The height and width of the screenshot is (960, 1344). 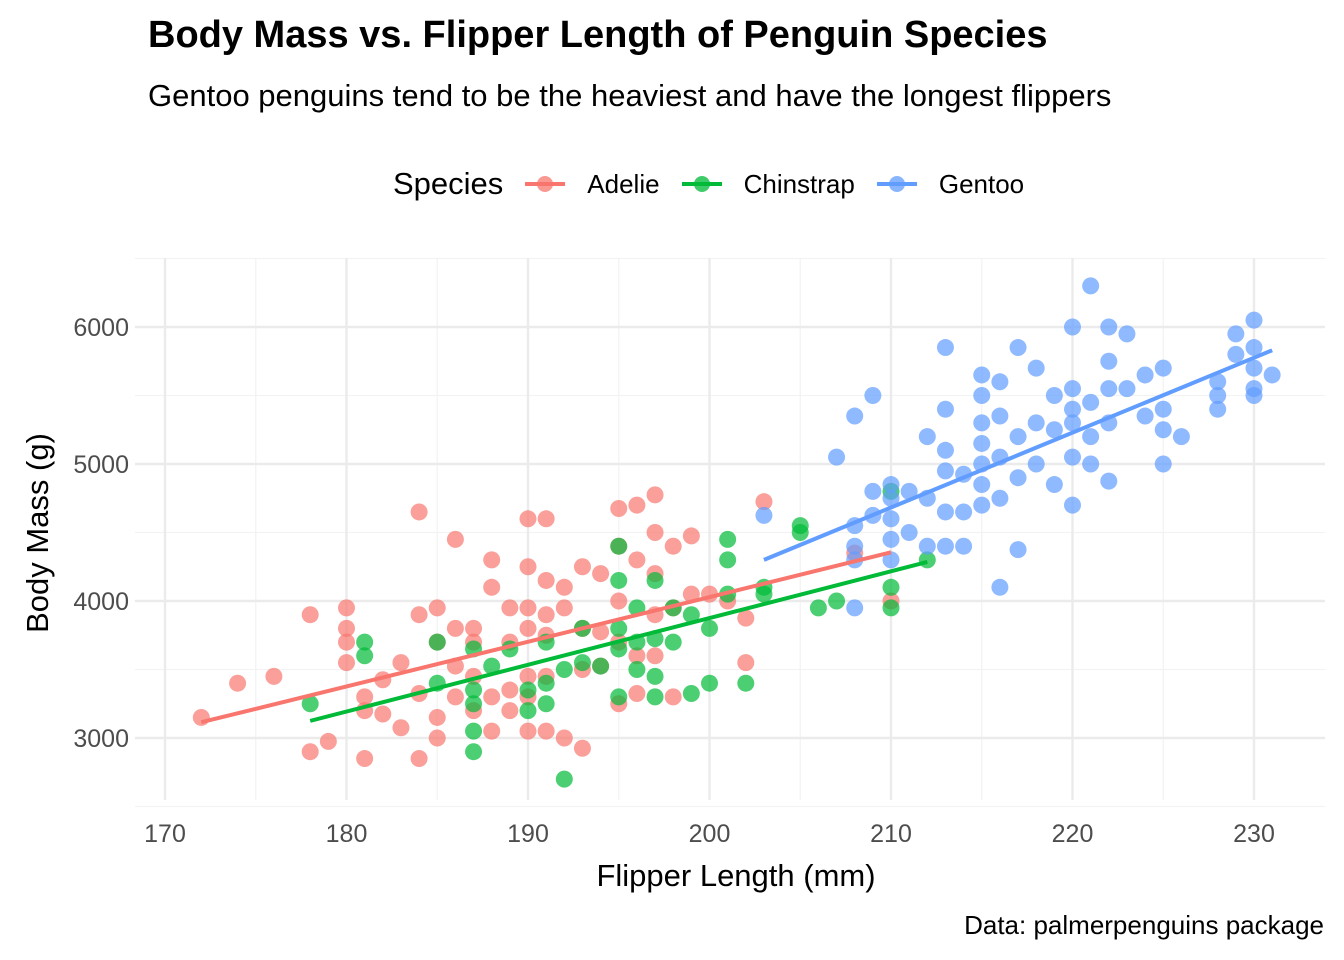 What do you see at coordinates (623, 183) in the screenshot?
I see `legend-label-adelie: Adelie` at bounding box center [623, 183].